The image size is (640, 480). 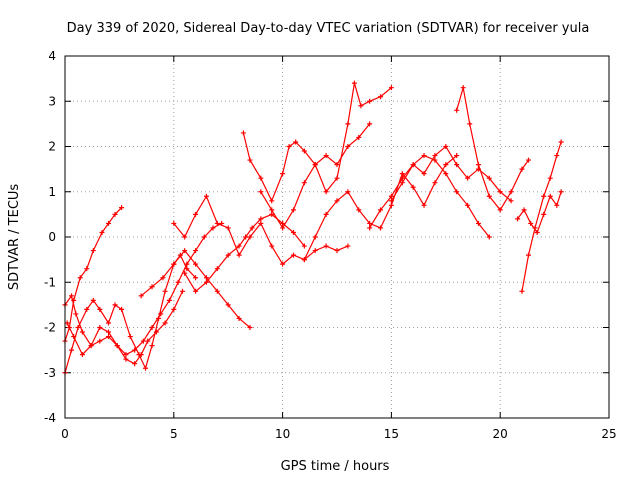 I want to click on y-tick-label: 3, so click(x=52, y=101).